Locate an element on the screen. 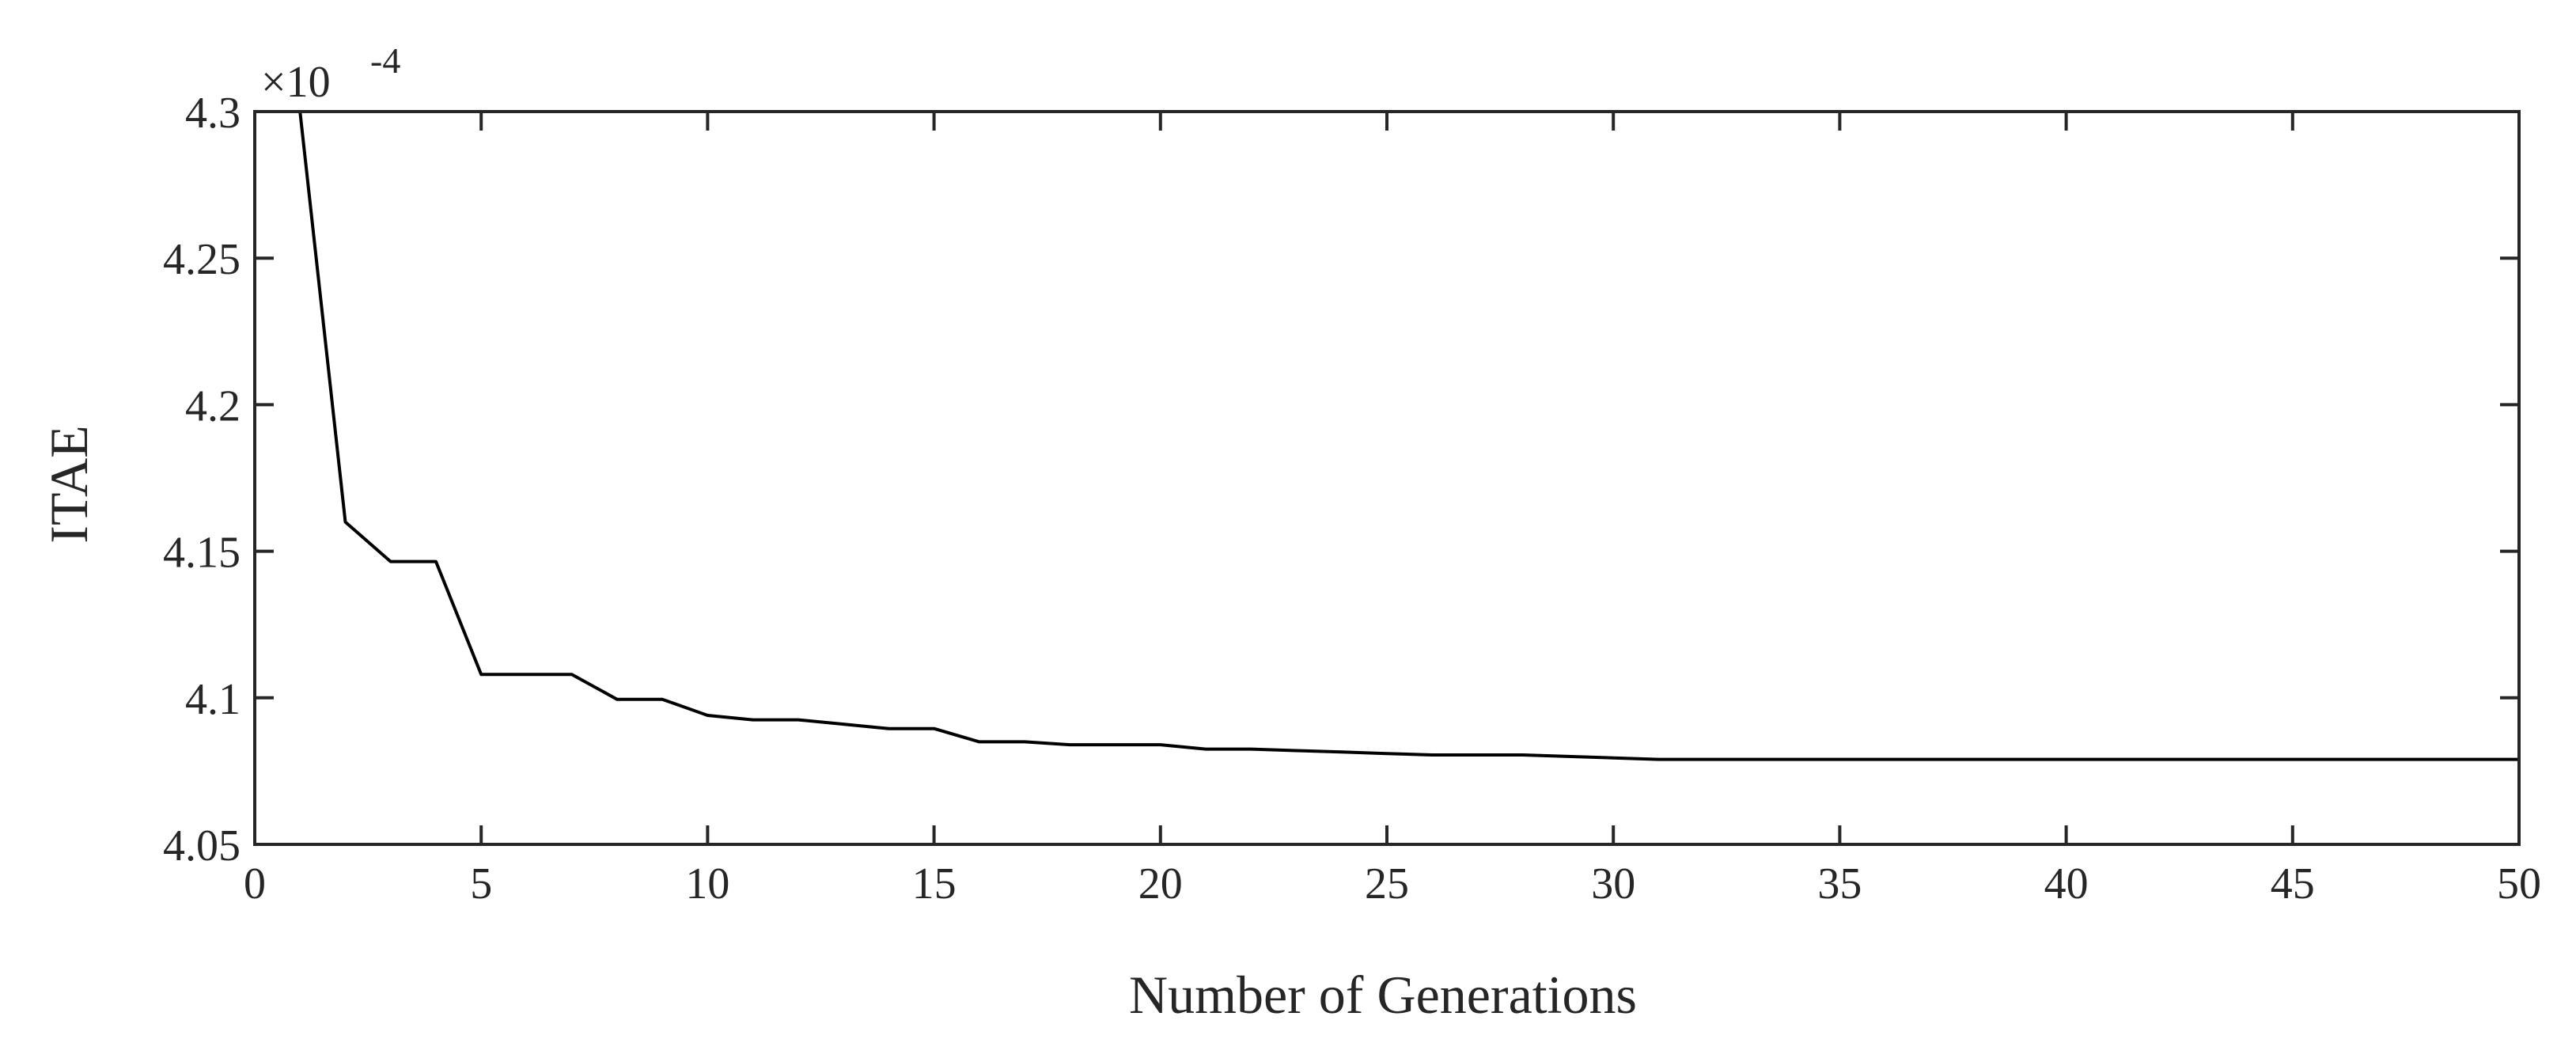 This screenshot has height=1043, width=2576. x-tick-label: 20 is located at coordinates (1160, 884).